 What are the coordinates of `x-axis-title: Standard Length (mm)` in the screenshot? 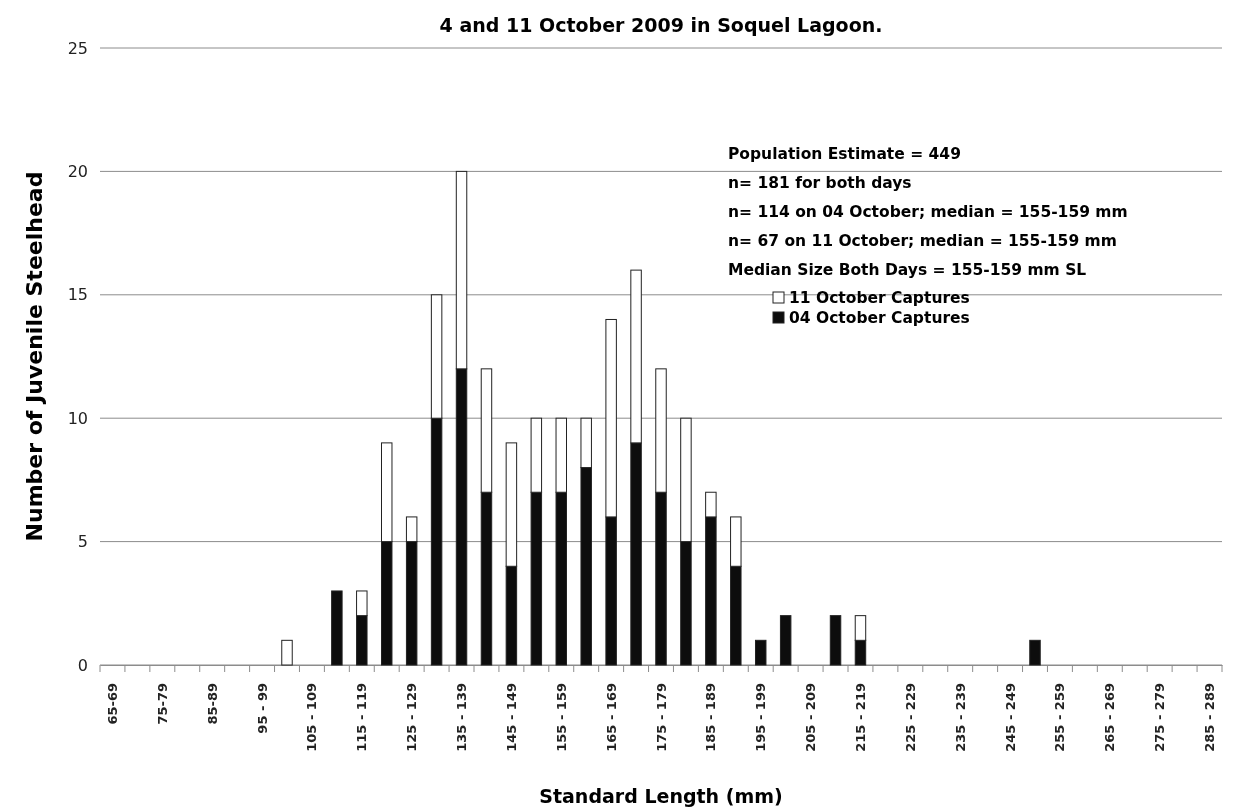 It's located at (661, 796).